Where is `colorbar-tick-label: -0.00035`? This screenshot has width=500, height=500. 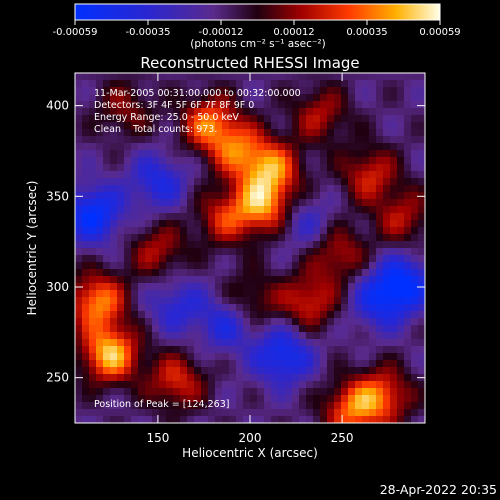
colorbar-tick-label: -0.00035 is located at coordinates (148, 32).